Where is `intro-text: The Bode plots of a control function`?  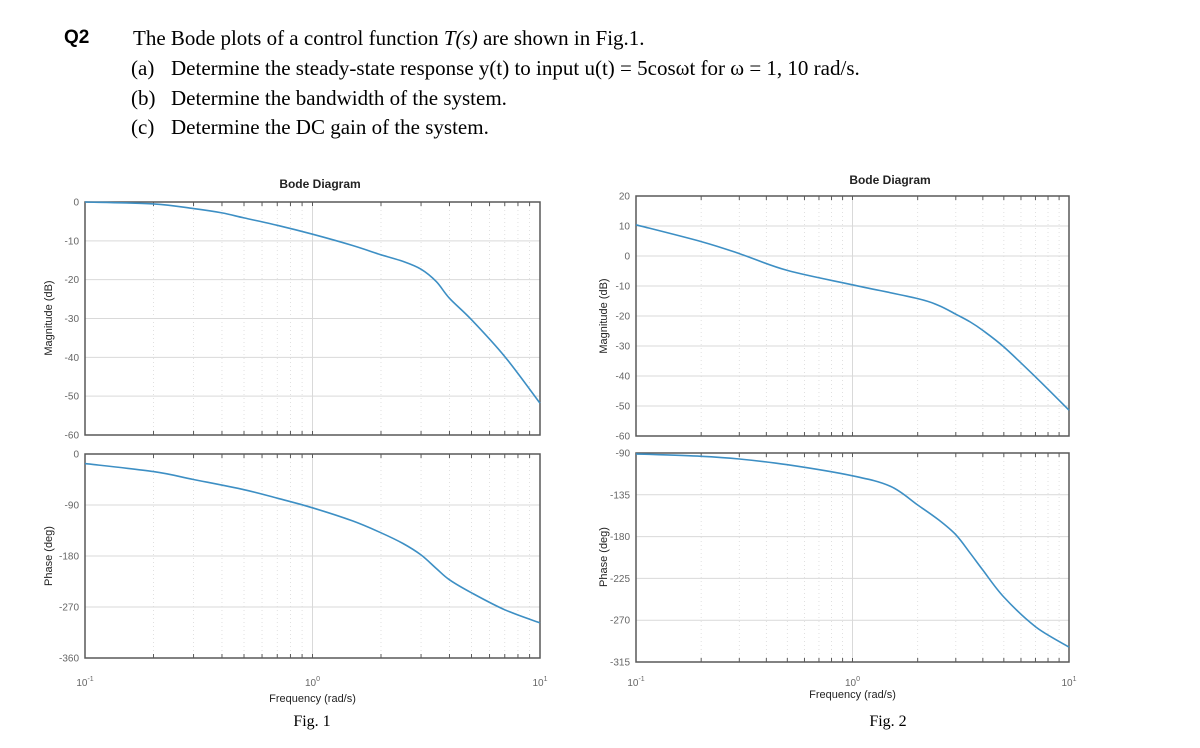 intro-text: The Bode plots of a control function is located at coordinates (288, 38).